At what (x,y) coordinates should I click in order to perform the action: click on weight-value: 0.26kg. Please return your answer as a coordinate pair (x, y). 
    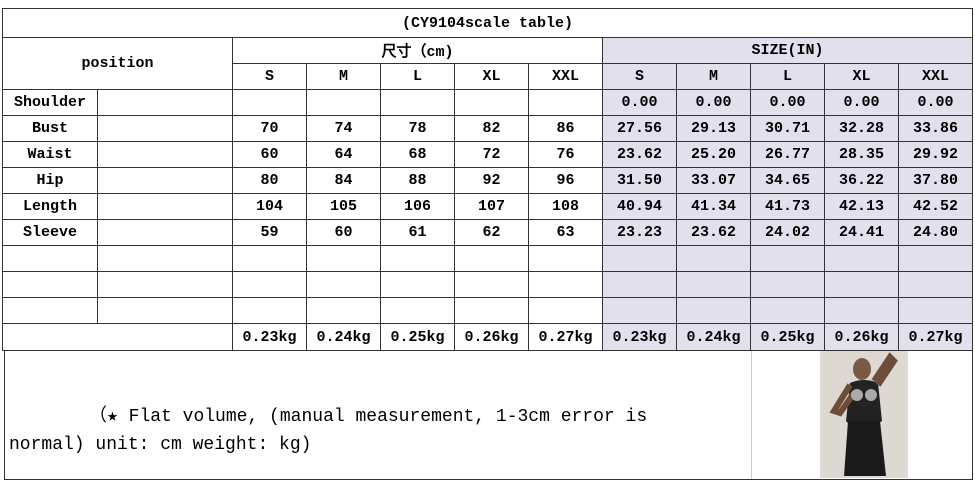
    Looking at the image, I should click on (861, 337).